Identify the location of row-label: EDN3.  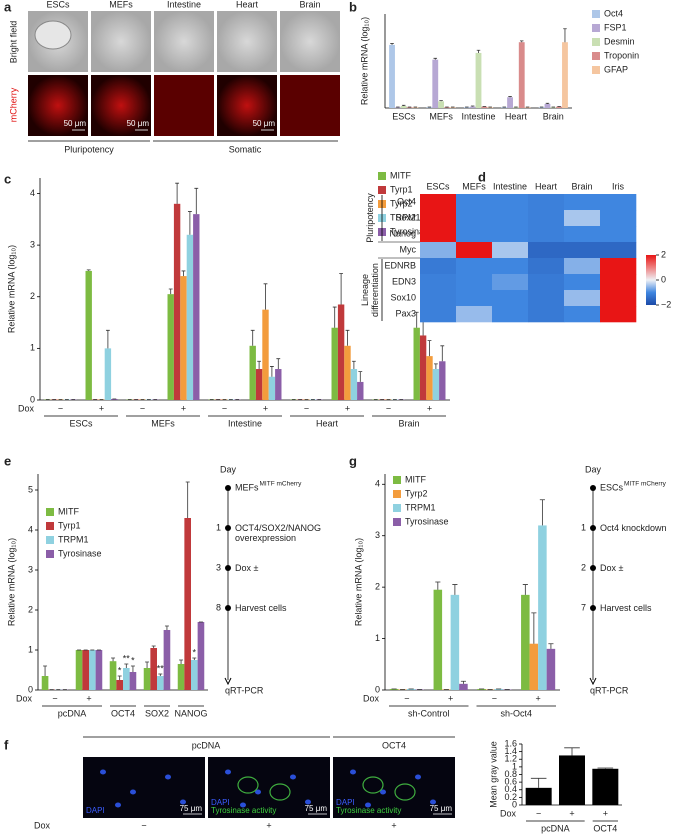
(404, 281).